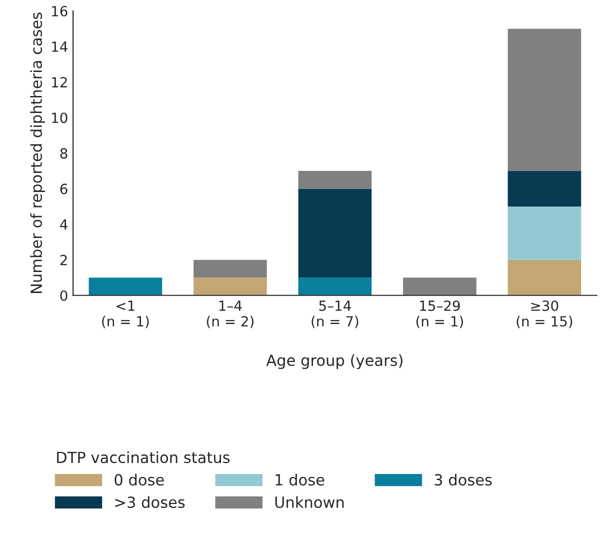 This screenshot has height=547, width=609. I want to click on y-tick-label: 4, so click(64, 224).